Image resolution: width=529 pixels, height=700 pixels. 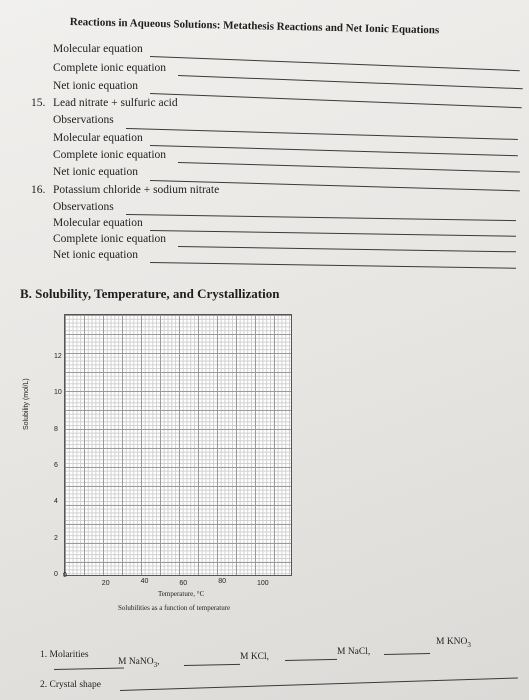 What do you see at coordinates (144, 581) in the screenshot?
I see `x-tick-label: 40` at bounding box center [144, 581].